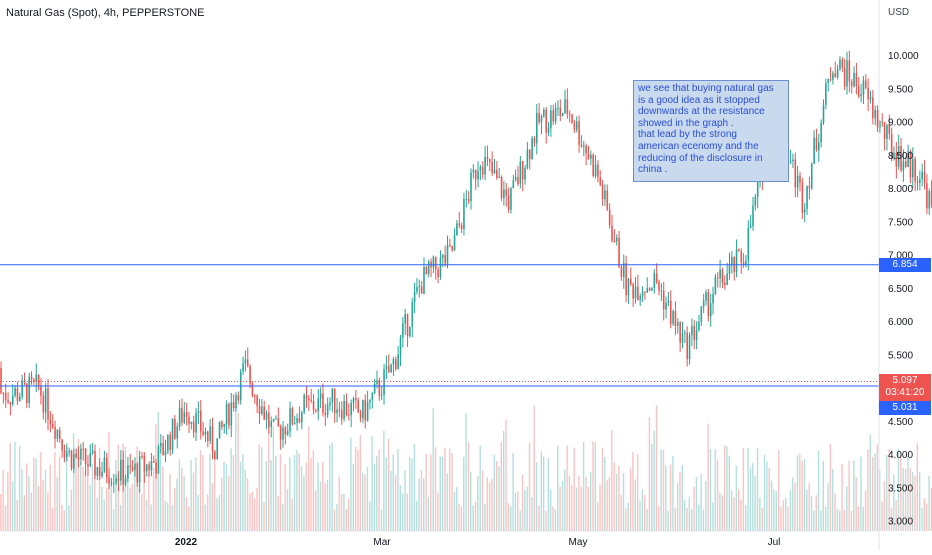  I want to click on bar-countdown: 03:41:20, so click(905, 392).